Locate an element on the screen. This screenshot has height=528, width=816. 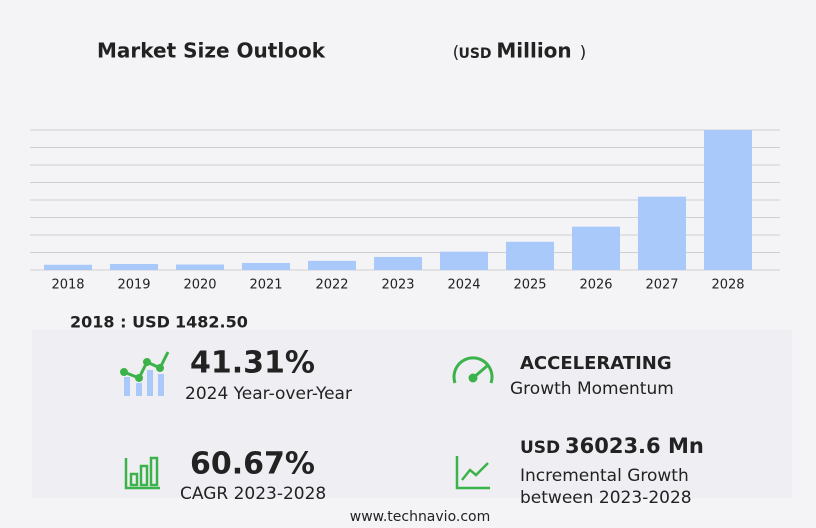
card-prefix: USD is located at coordinates (540, 448).